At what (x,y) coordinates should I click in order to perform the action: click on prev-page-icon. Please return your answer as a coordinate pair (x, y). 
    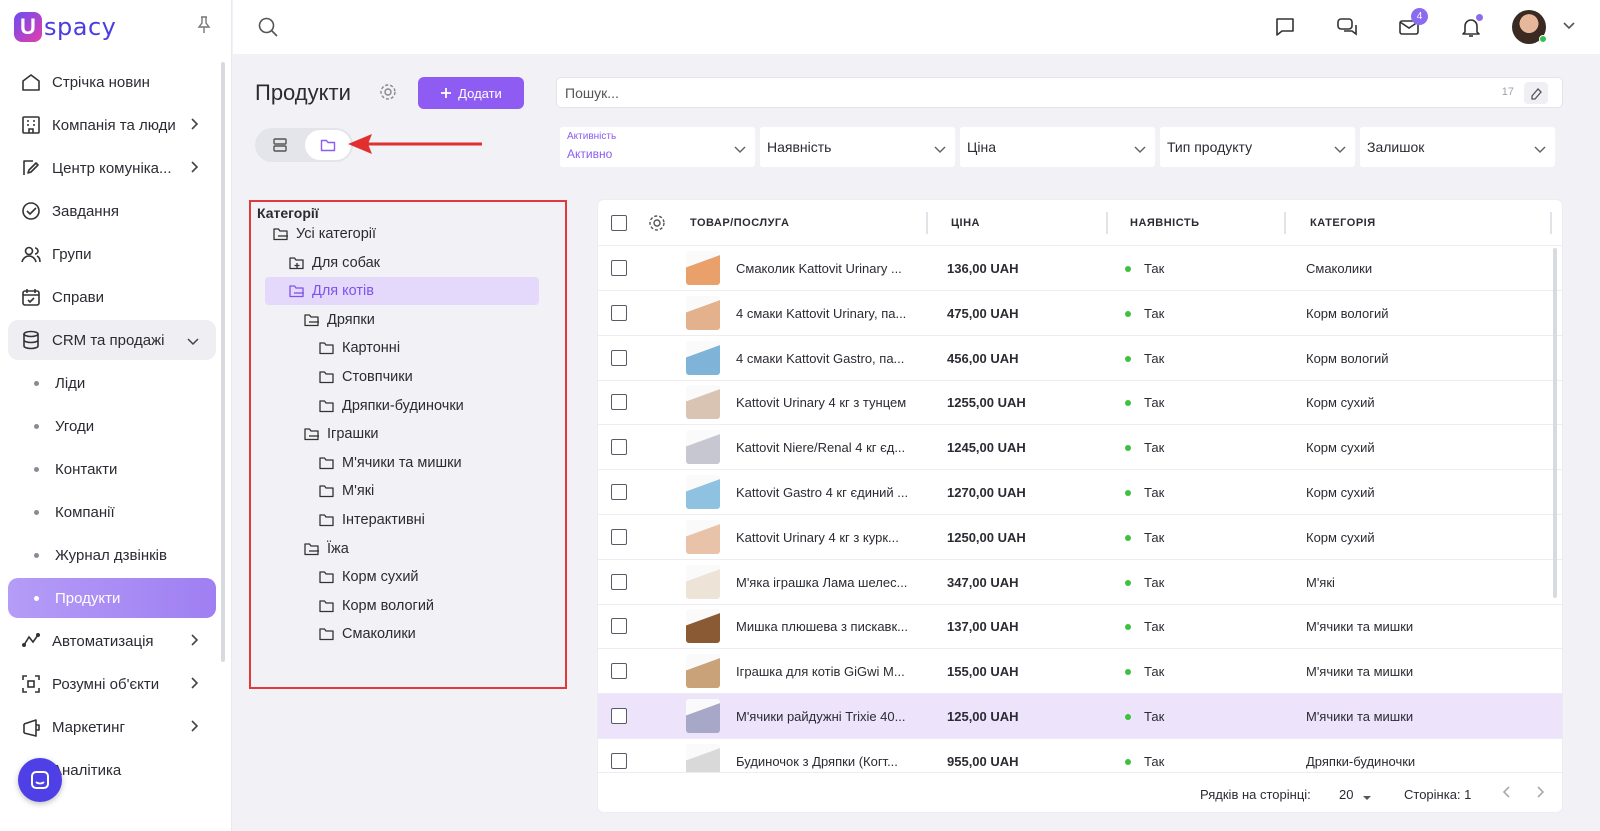
    Looking at the image, I should click on (1507, 794).